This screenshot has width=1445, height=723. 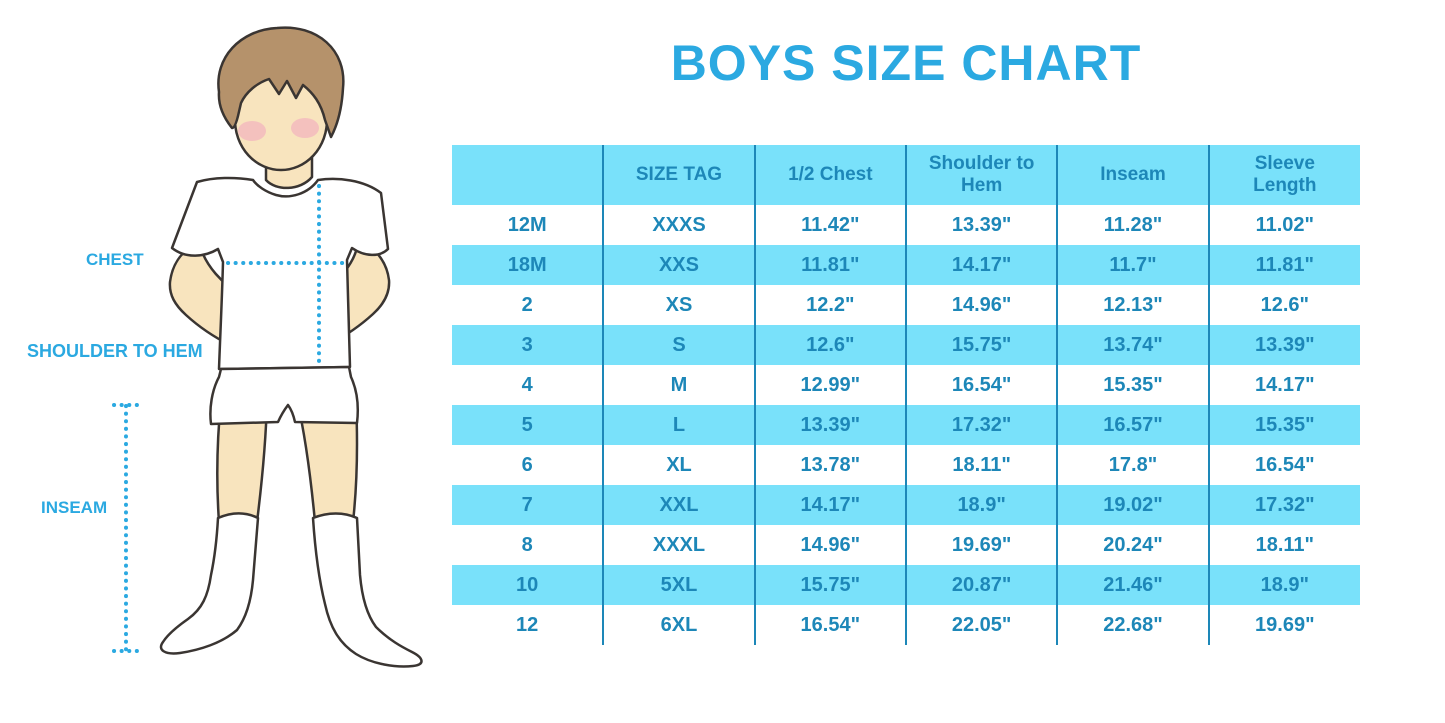 I want to click on boy-shorts, so click(x=284, y=395).